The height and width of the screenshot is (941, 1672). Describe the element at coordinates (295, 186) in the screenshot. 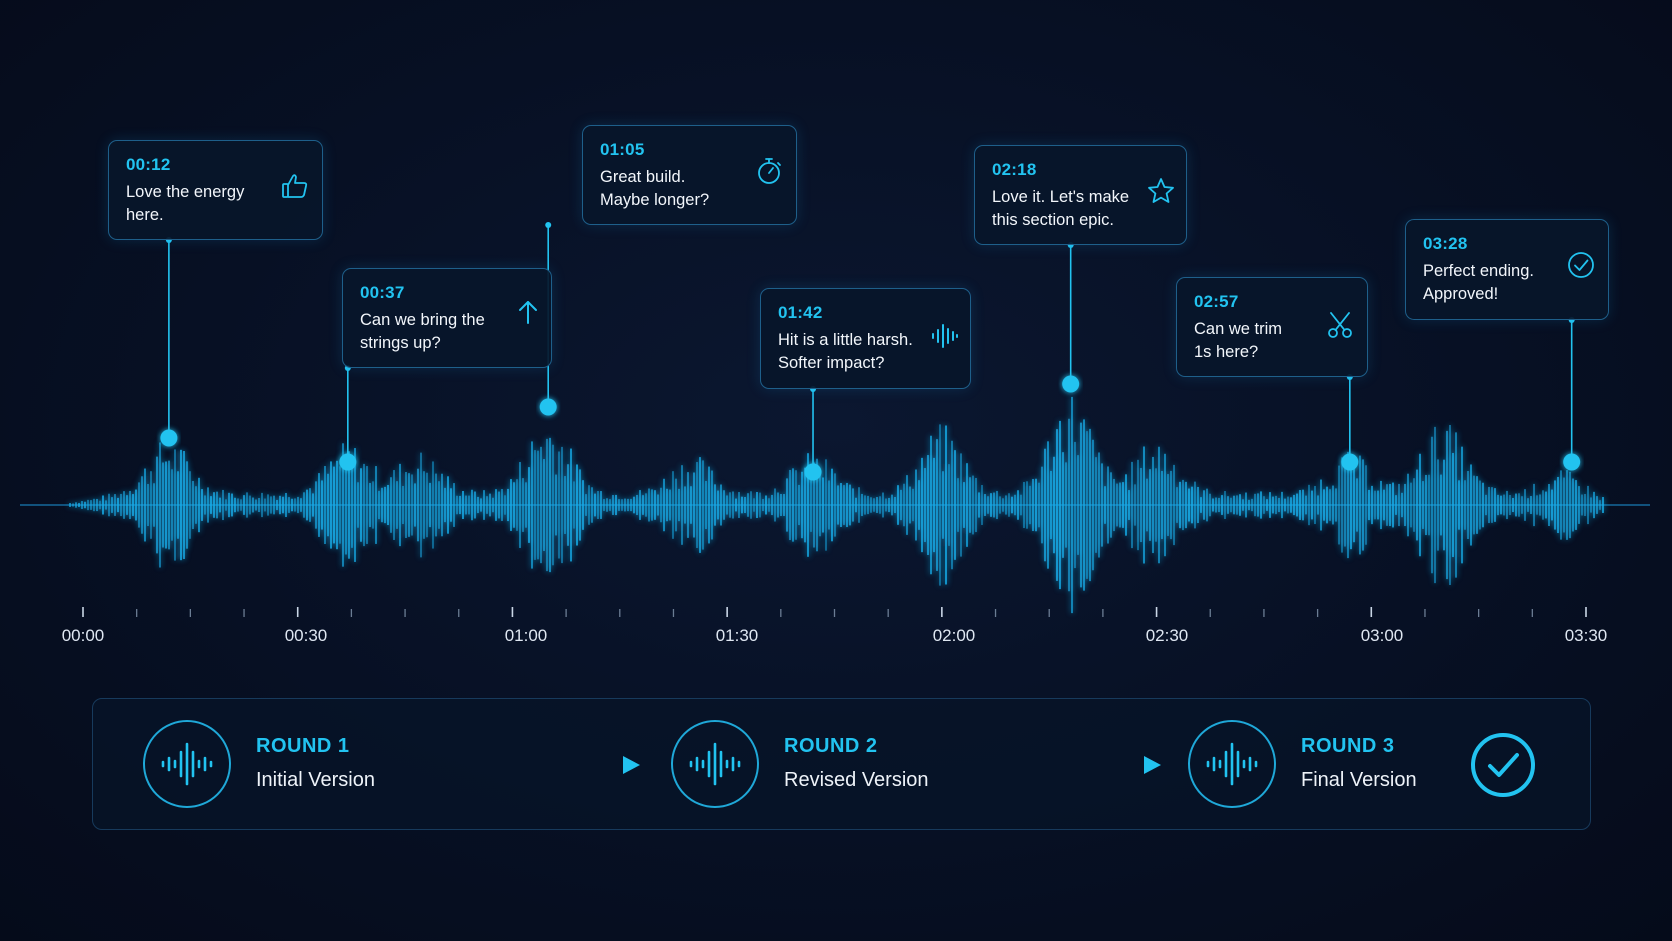

I see `thumbs-up-icon` at that location.